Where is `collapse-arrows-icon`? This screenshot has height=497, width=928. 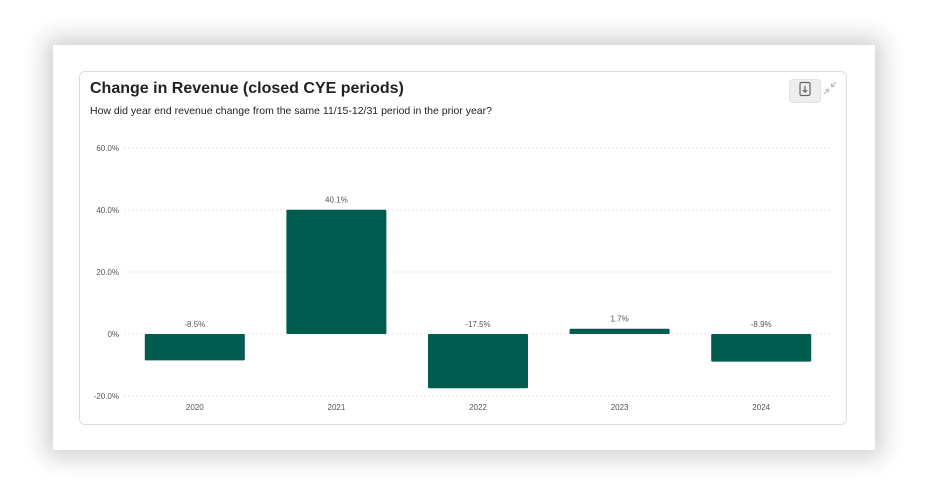 collapse-arrows-icon is located at coordinates (830, 90).